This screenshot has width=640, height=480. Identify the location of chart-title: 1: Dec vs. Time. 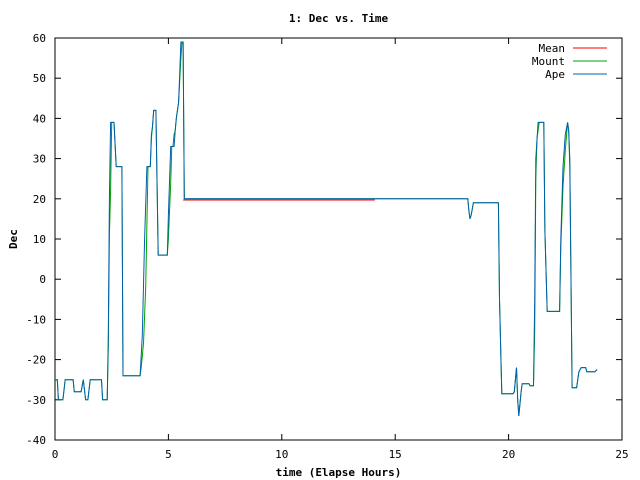
(339, 18).